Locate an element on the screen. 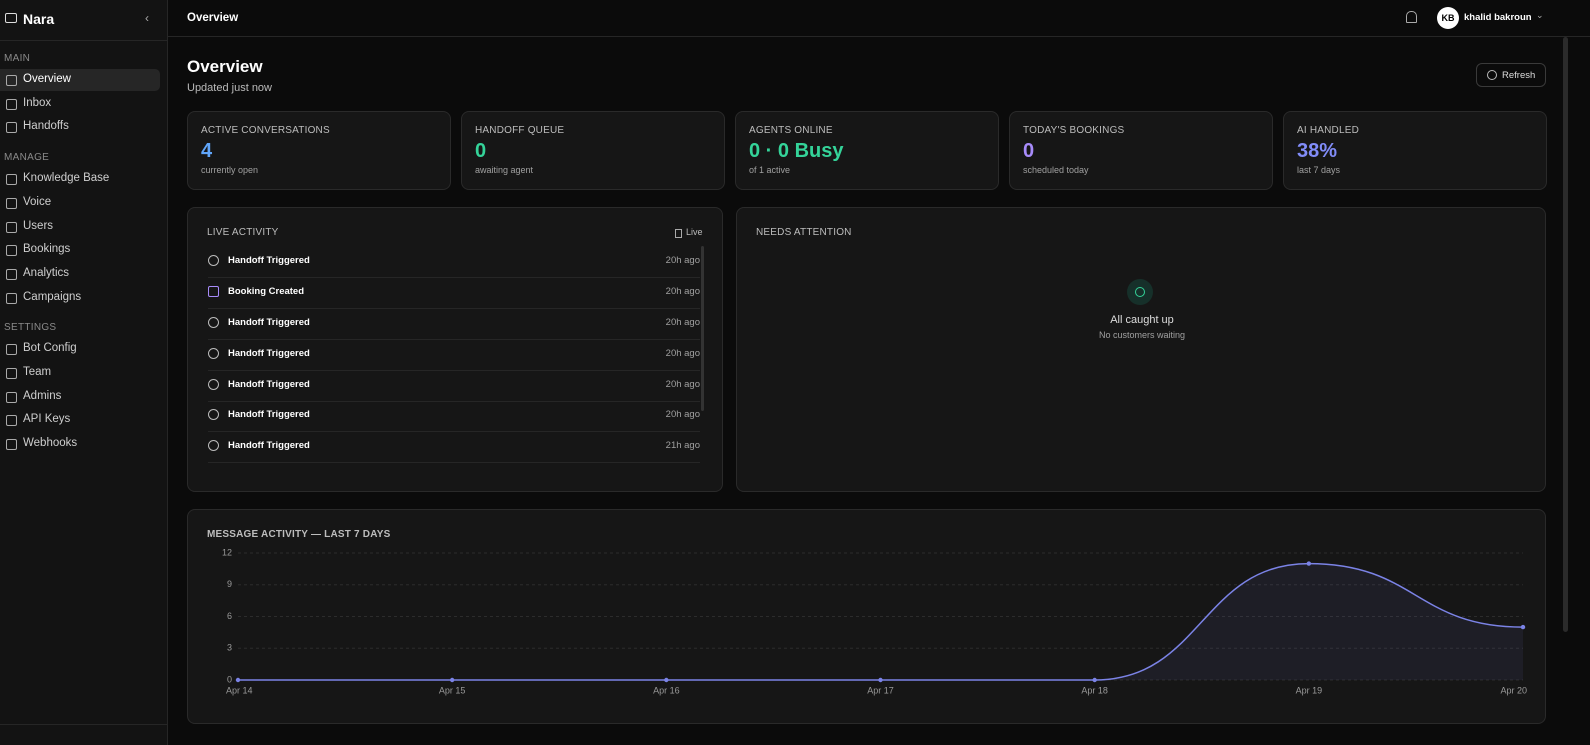  stat-card: ACTIVE CONVERSATIONS 4 currently open is located at coordinates (319, 150).